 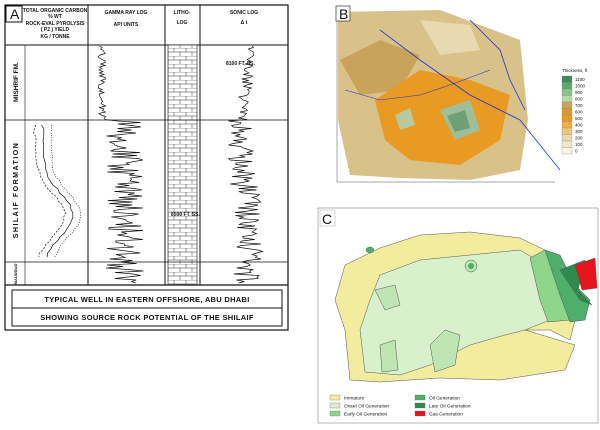 What do you see at coordinates (366, 407) in the screenshot?
I see `legend-label: Onset Oil Generation` at bounding box center [366, 407].